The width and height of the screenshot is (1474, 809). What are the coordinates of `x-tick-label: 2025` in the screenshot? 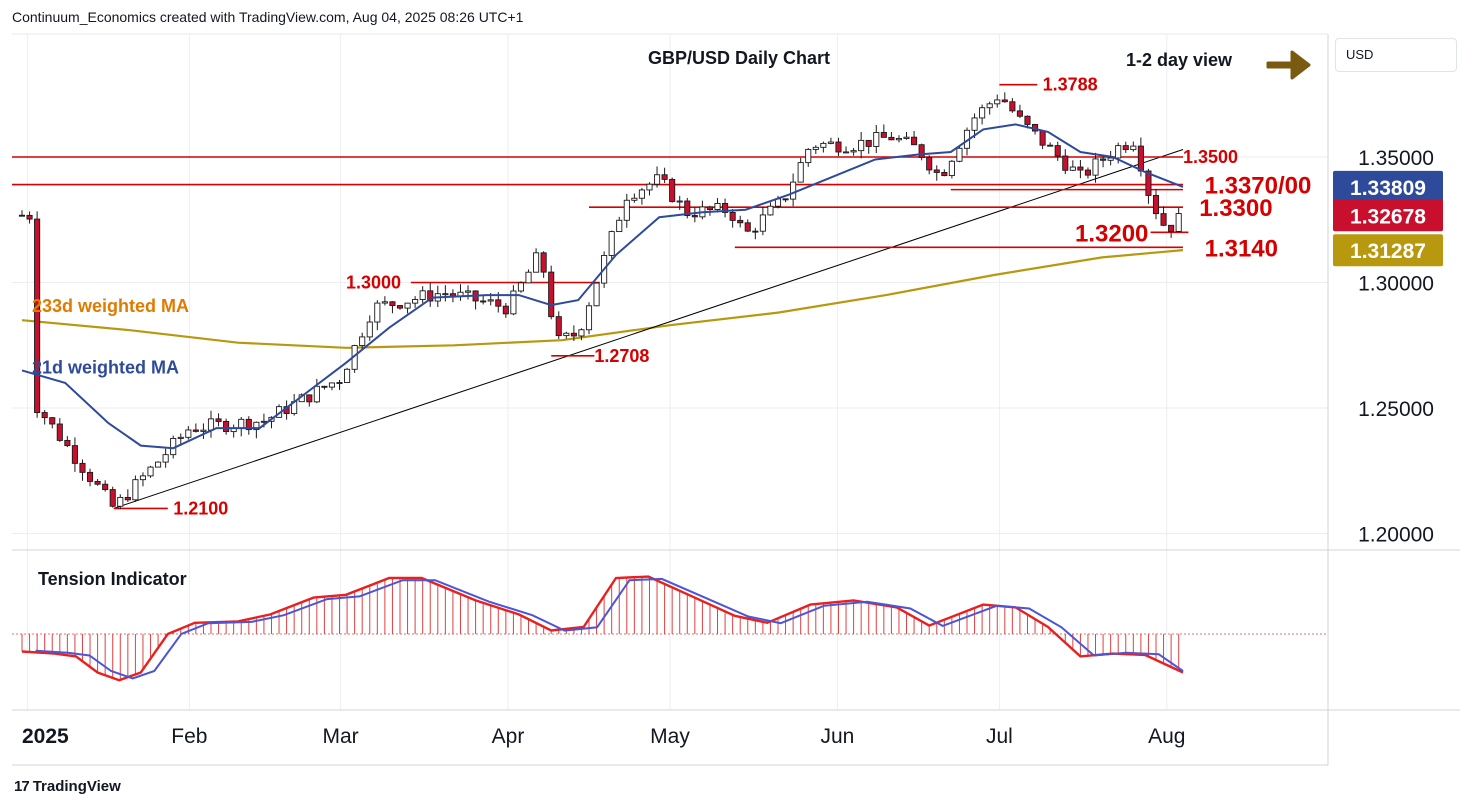 It's located at (45, 736).